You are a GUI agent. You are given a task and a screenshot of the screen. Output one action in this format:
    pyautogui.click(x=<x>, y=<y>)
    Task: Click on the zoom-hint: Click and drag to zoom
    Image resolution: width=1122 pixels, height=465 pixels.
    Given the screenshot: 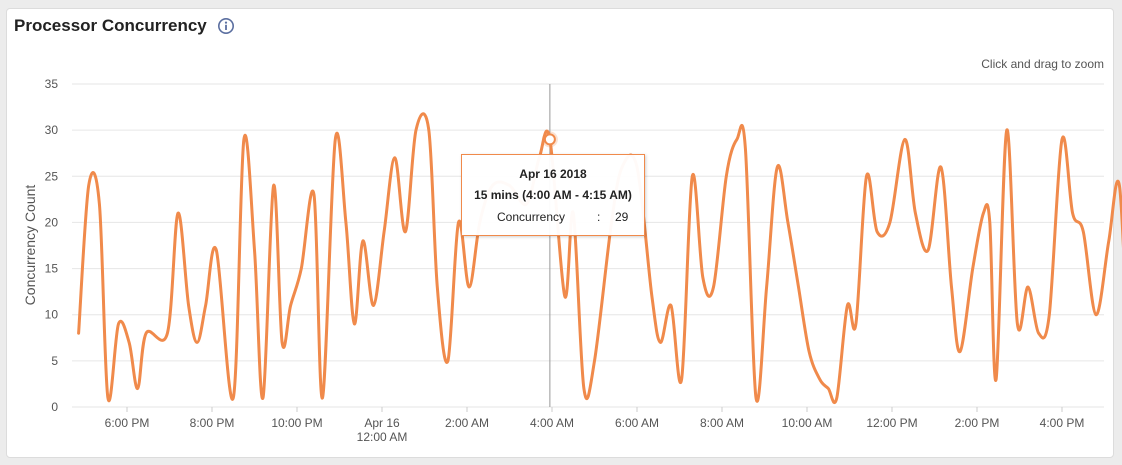 What is the action you would take?
    pyautogui.click(x=1042, y=64)
    